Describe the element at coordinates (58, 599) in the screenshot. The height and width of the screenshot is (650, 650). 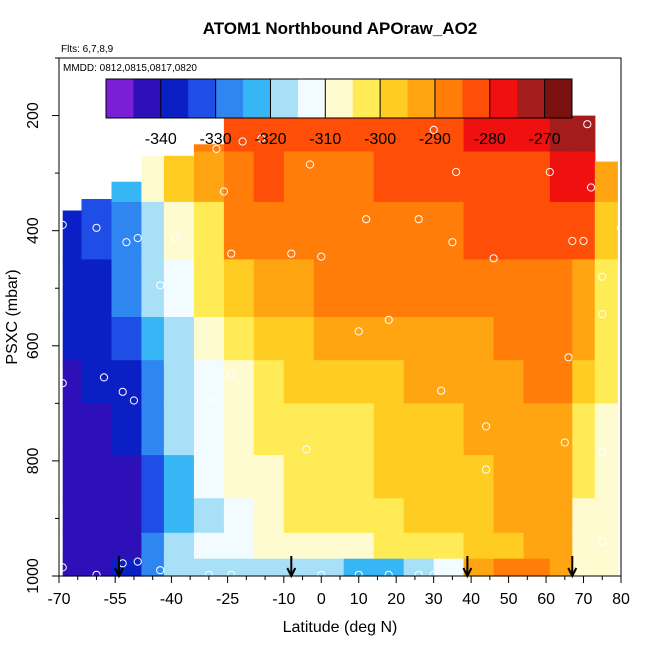
I see `x-tick-label: -70` at that location.